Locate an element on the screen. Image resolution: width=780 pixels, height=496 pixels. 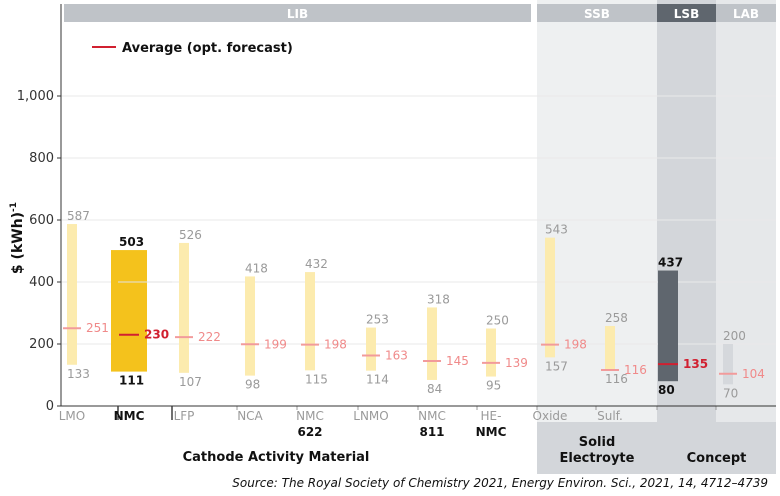
lab-background is located at coordinates (746, 237).